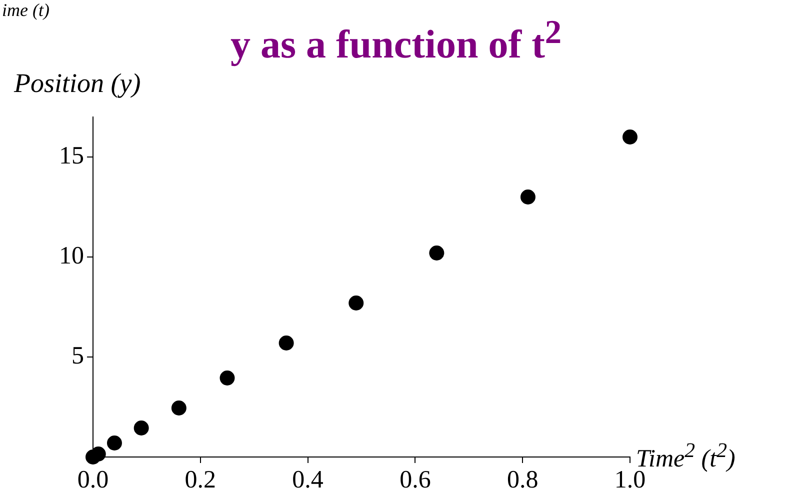 The image size is (792, 494). What do you see at coordinates (71, 256) in the screenshot?
I see `y-tick-label: 10` at bounding box center [71, 256].